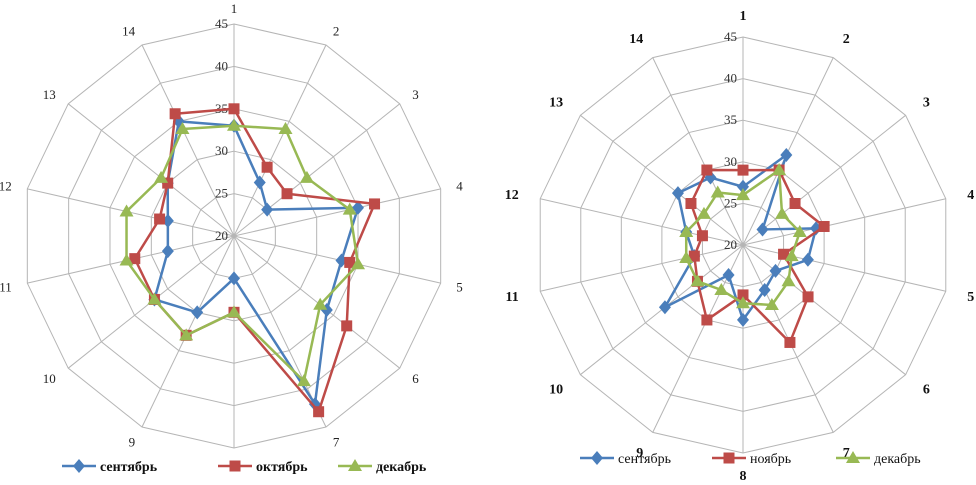 The image size is (976, 485). What do you see at coordinates (730, 78) in the screenshot?
I see `radial-tick-label: 40` at bounding box center [730, 78].